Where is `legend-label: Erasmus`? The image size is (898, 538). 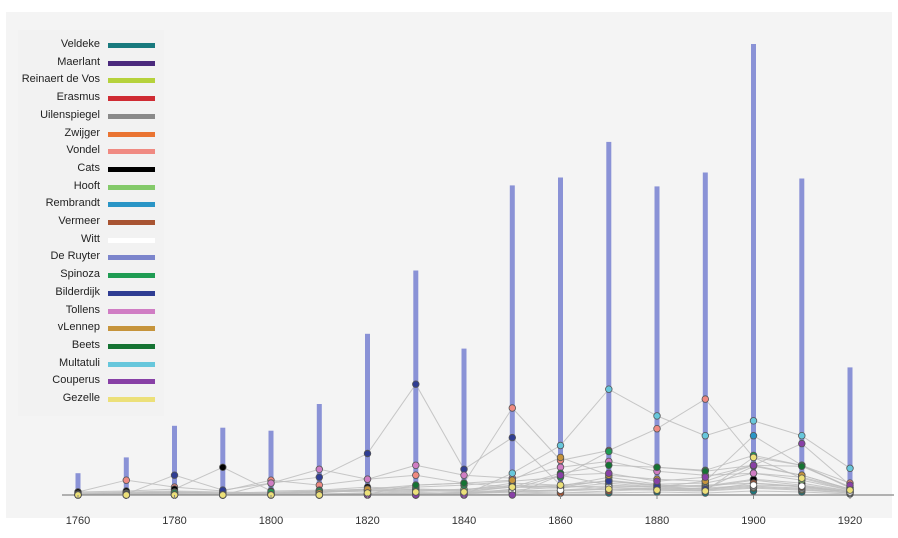
legend-label: Erasmus is located at coordinates (78, 97).